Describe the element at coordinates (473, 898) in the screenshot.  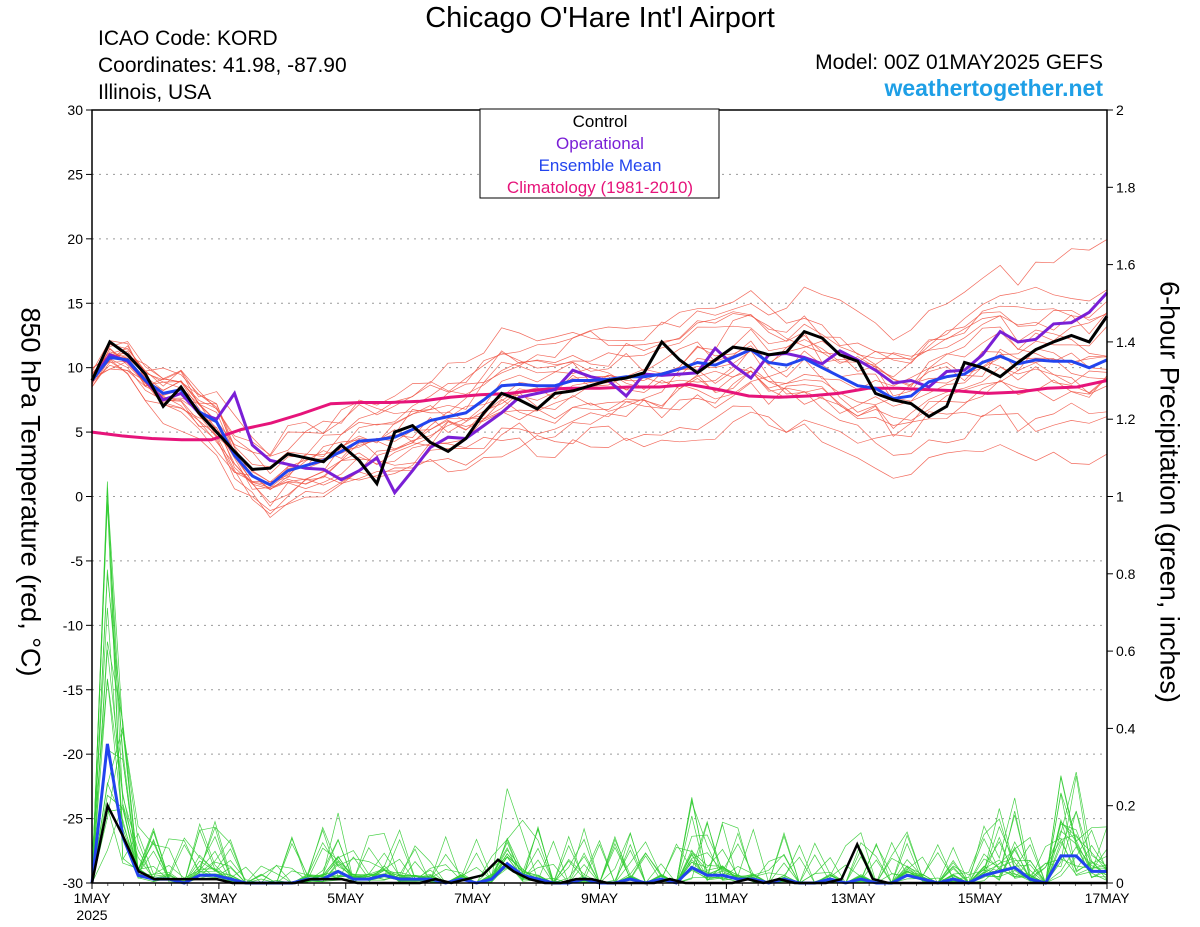
I see `x-tick-label: 7MAY` at that location.